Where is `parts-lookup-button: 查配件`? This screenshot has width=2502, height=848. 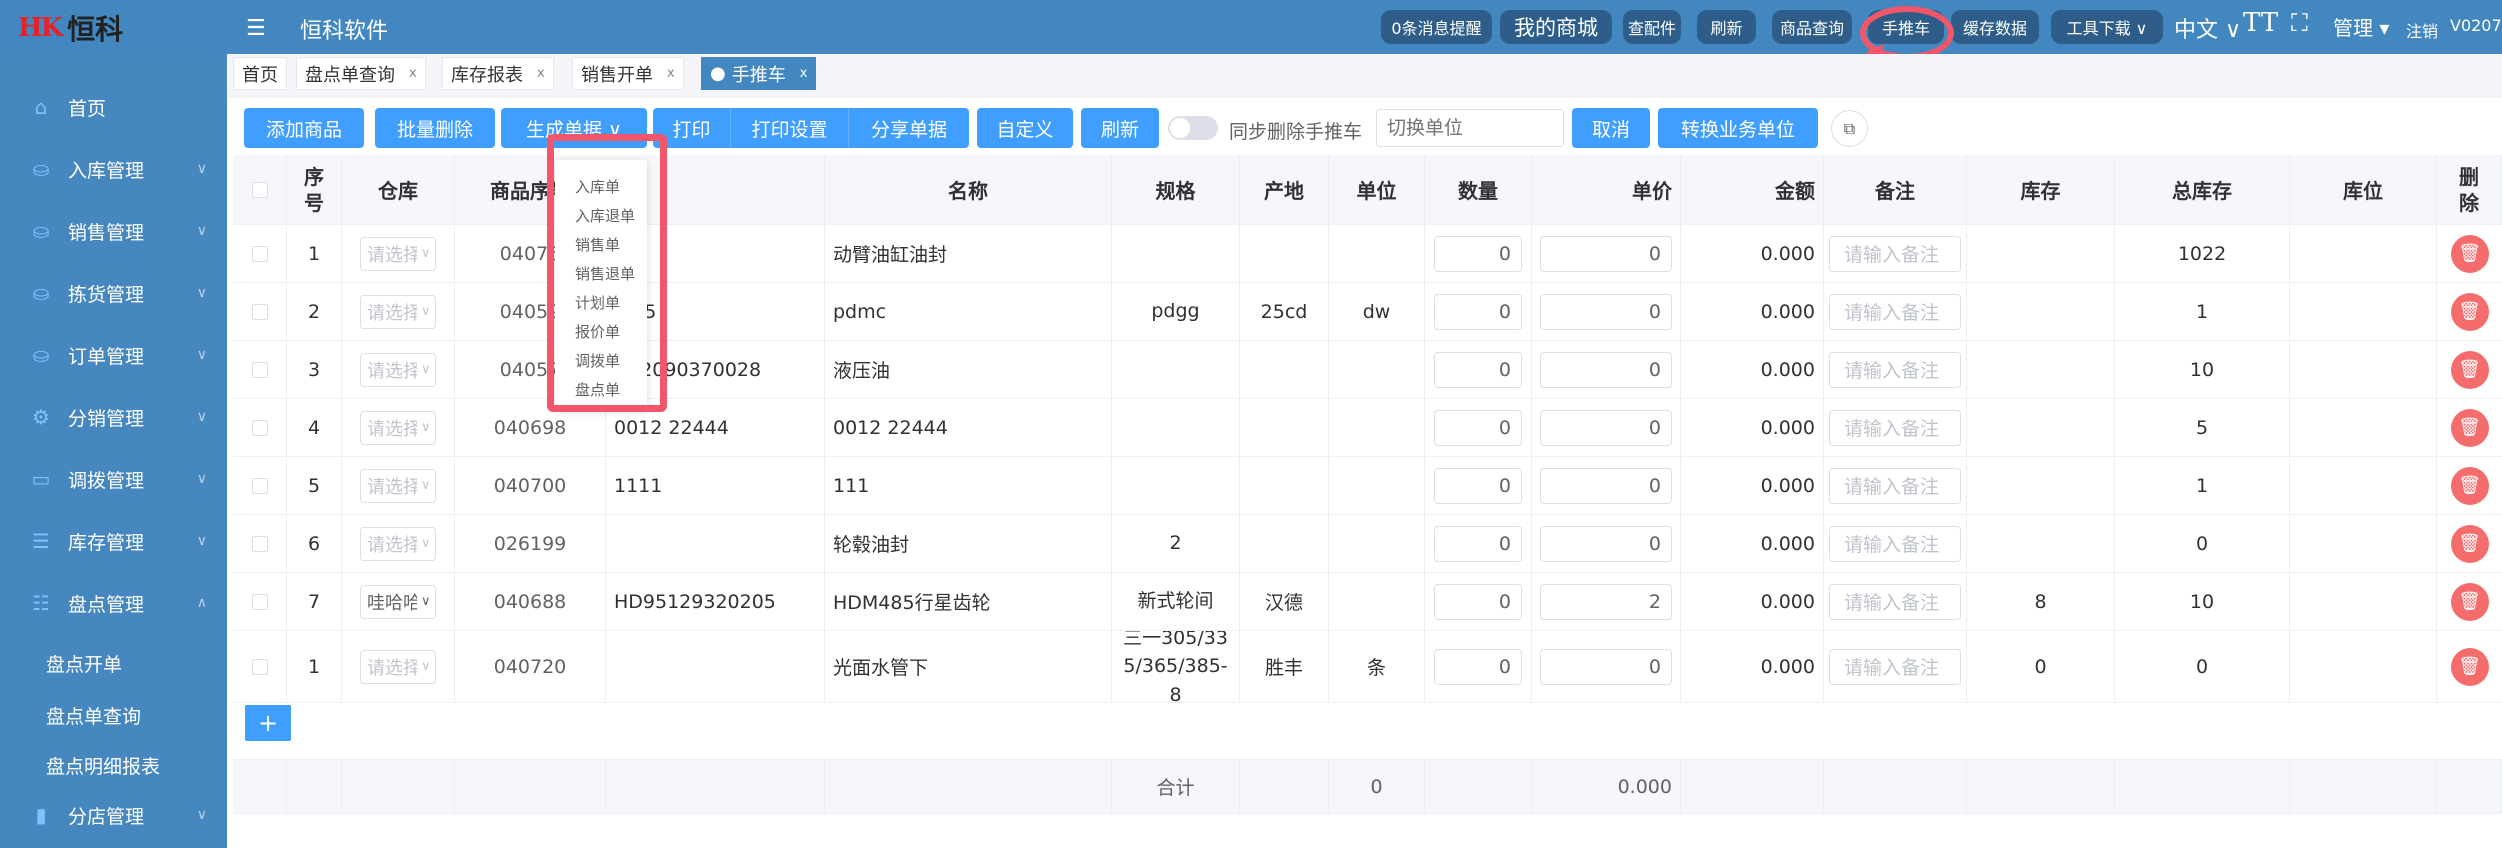
parts-lookup-button: 查配件 is located at coordinates (1652, 27).